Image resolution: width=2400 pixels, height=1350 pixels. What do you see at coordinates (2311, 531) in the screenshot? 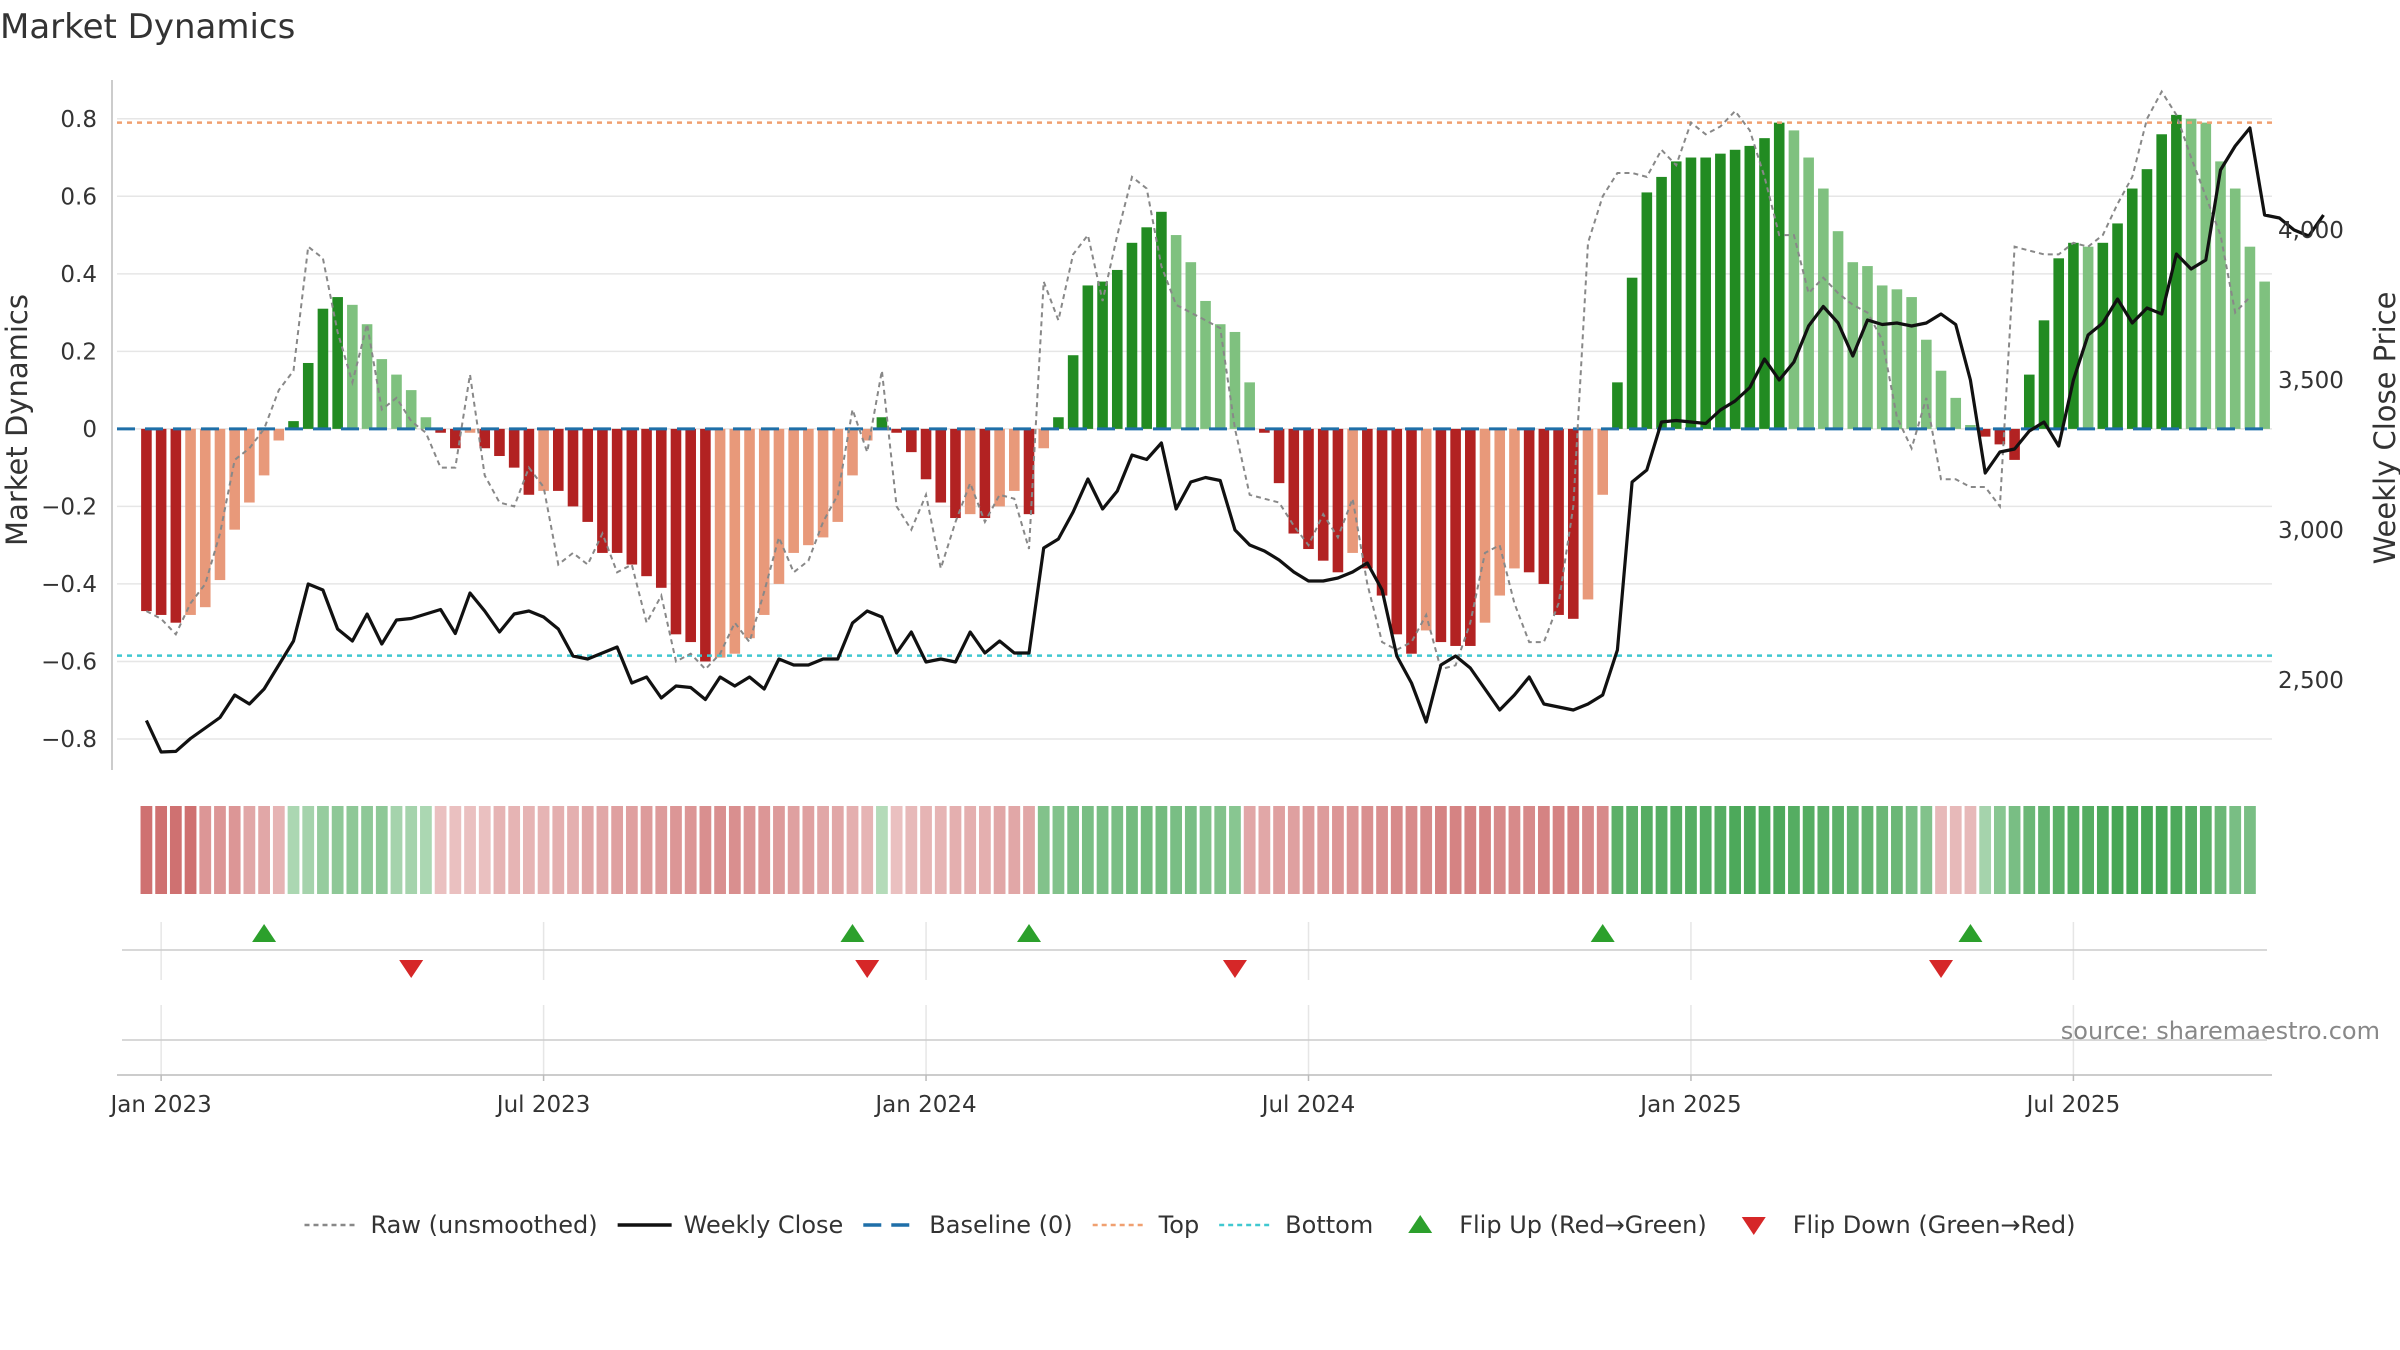
I see `y2-tick-label: 3,000` at bounding box center [2311, 531].